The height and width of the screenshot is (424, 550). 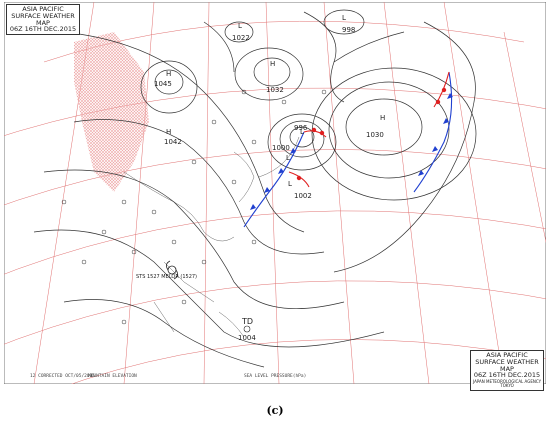 What do you see at coordinates (303, 196) in the screenshot?
I see `system-value: 1002` at bounding box center [303, 196].